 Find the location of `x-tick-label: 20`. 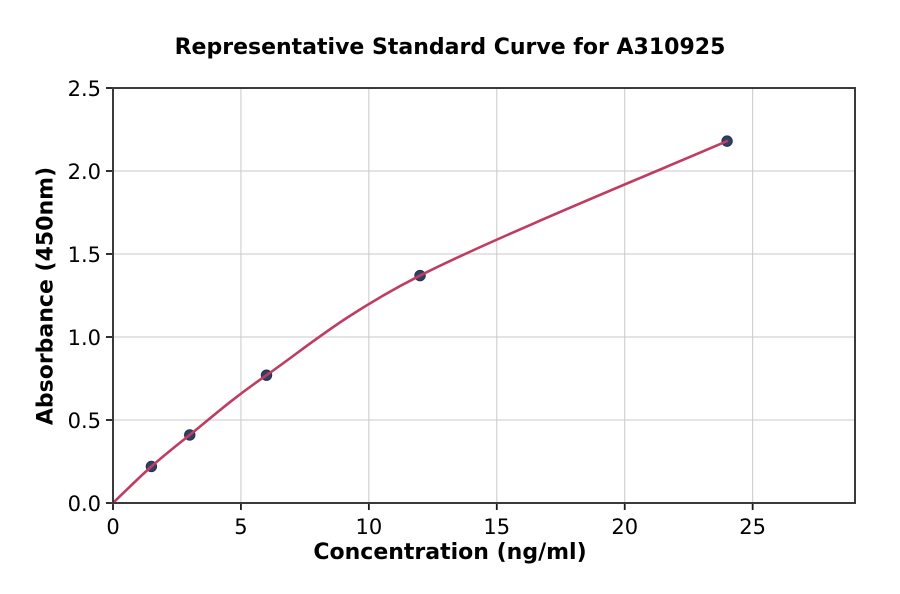

x-tick-label: 20 is located at coordinates (624, 527).